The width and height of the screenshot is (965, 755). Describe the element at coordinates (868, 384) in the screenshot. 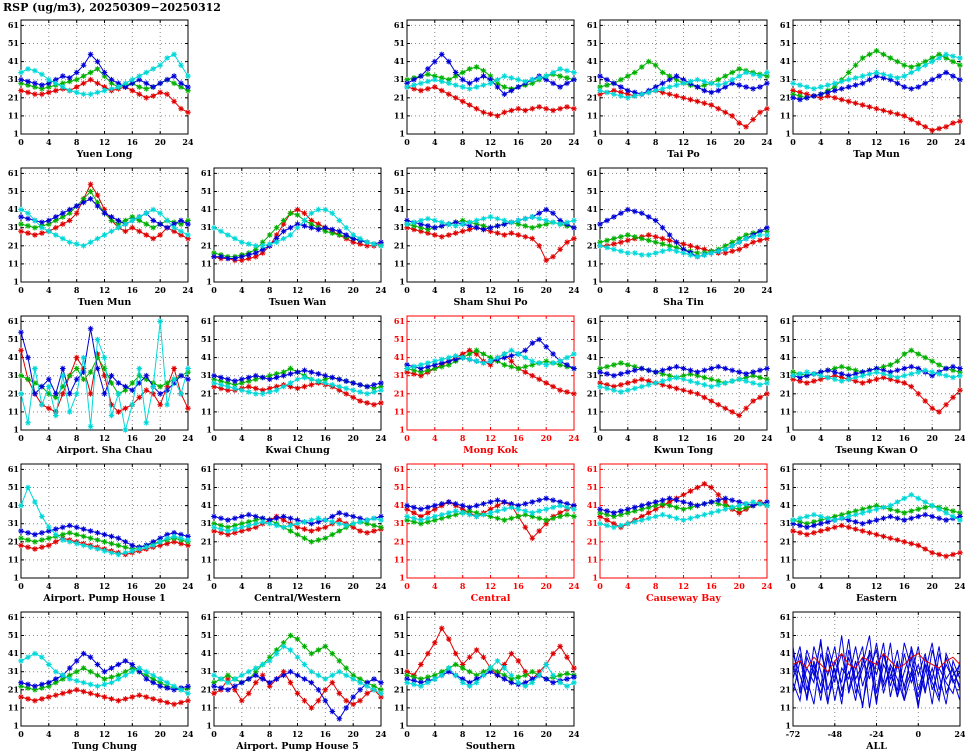

I see `chart-tseung-kwan-o: 1 11 21 31 41 51 61 0 4 8 12 16 20 24 Tseung Kwan O` at that location.